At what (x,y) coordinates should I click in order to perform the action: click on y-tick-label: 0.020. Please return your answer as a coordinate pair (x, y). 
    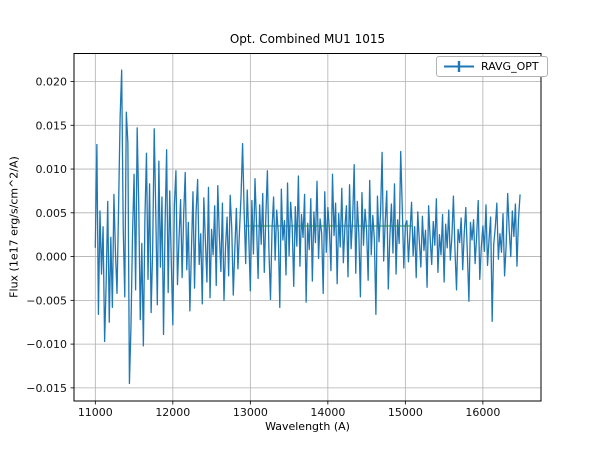
    Looking at the image, I should click on (52, 82).